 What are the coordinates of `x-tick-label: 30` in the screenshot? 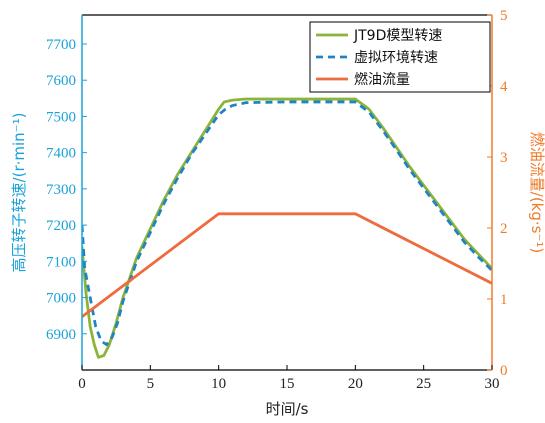 It's located at (492, 384).